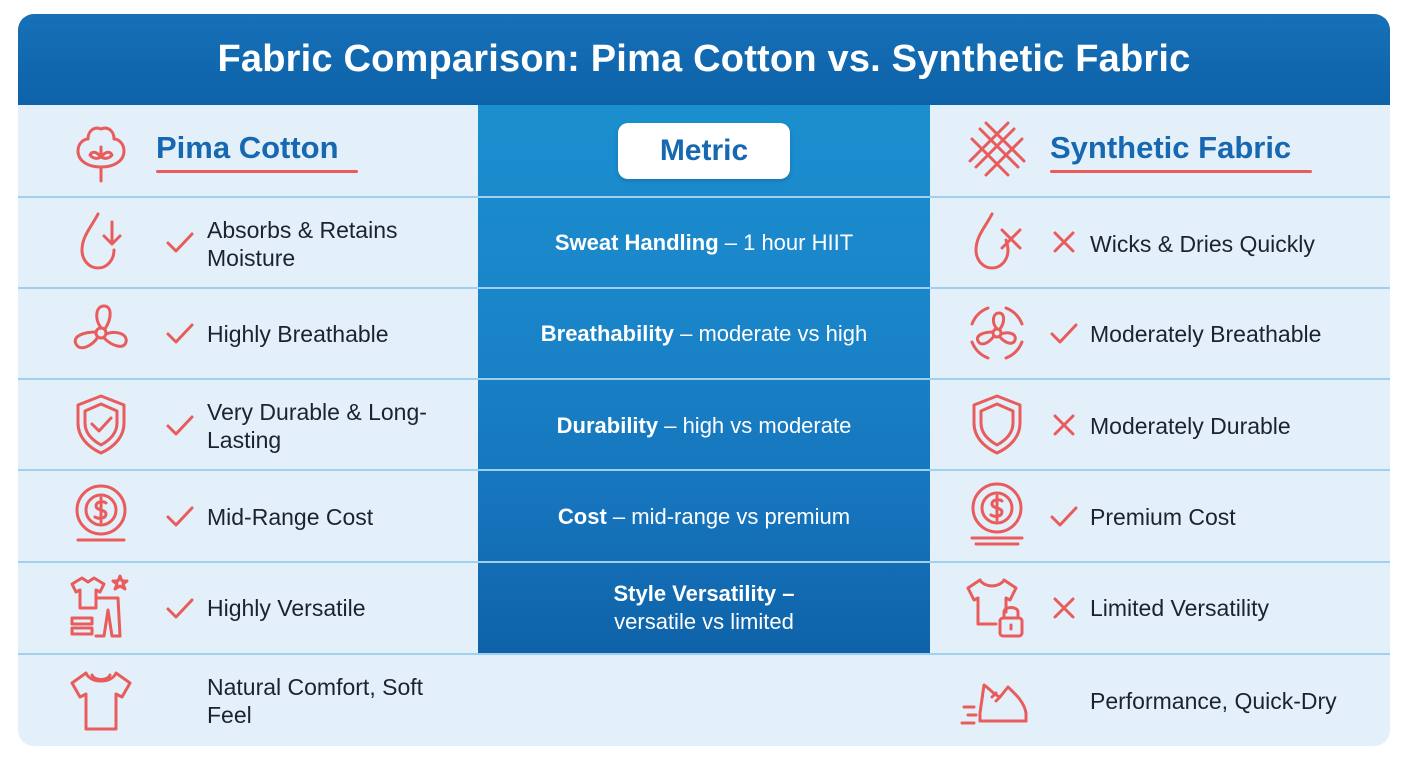  I want to click on fan-icon, so click(101, 333).